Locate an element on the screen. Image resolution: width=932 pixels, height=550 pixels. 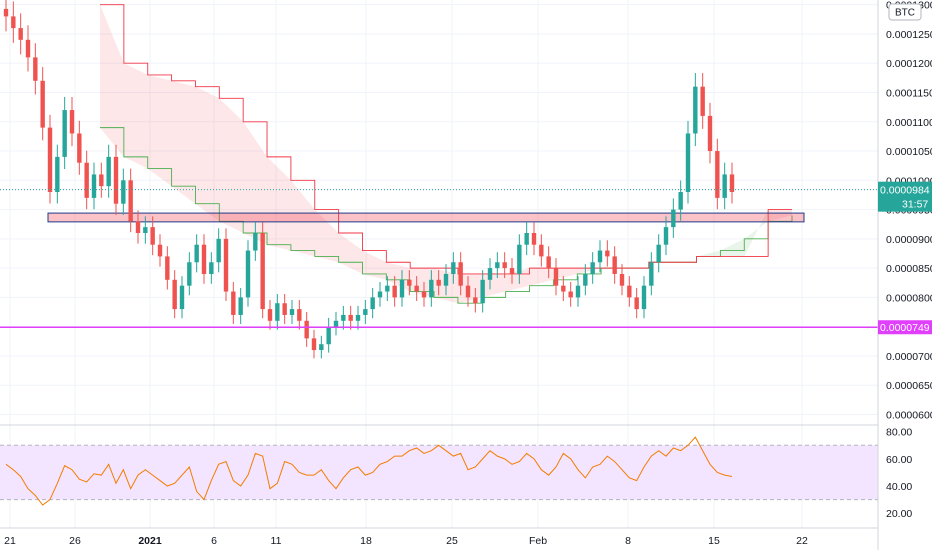
currency-badge-text: BTC is located at coordinates (905, 13).